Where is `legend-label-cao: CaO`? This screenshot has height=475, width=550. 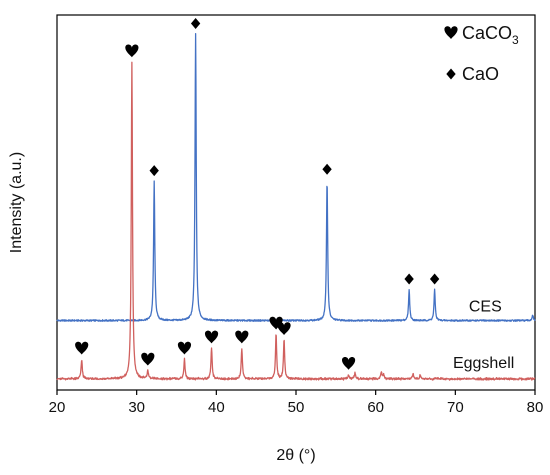
legend-label-cao: CaO is located at coordinates (480, 74).